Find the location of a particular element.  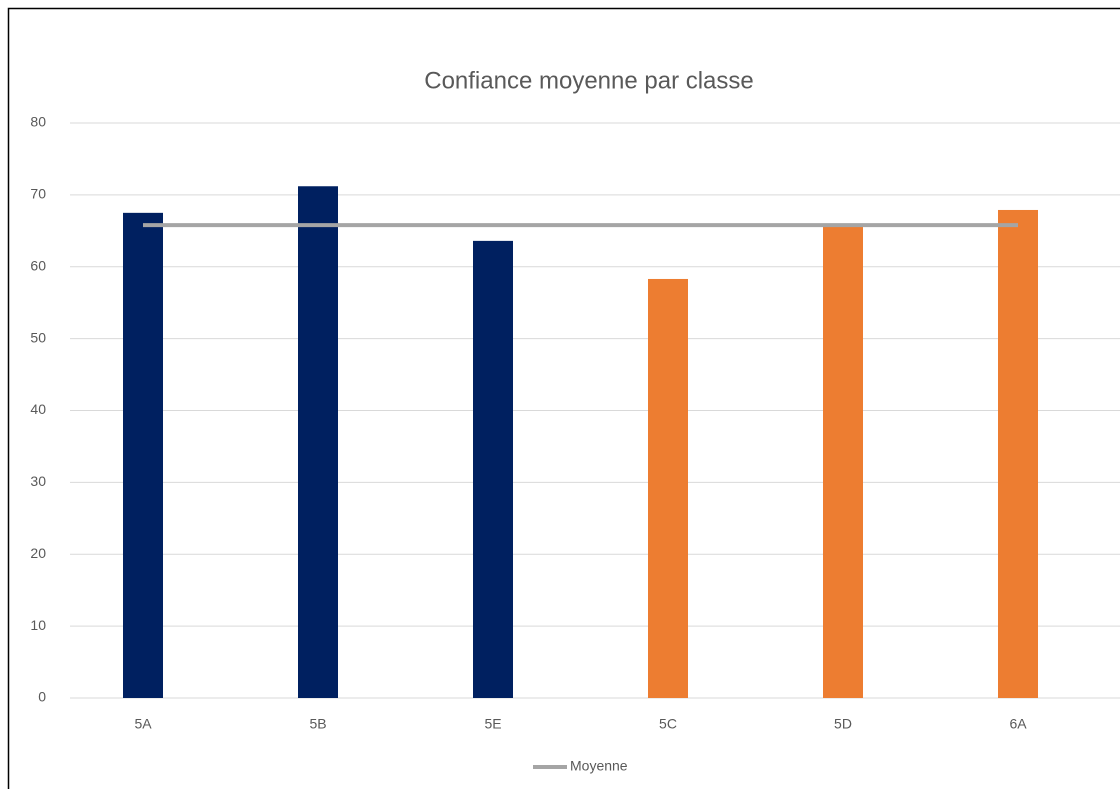

y-tick-label: 70 is located at coordinates (38, 194).